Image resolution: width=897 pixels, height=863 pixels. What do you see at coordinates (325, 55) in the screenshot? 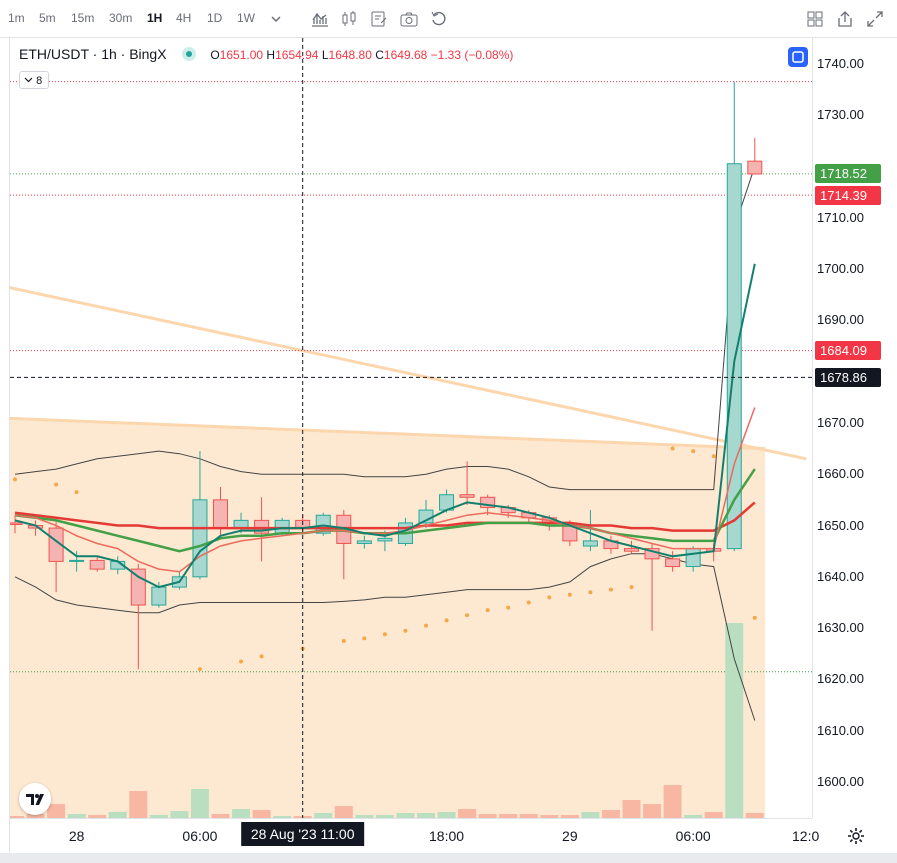
I see `low-label: L` at bounding box center [325, 55].